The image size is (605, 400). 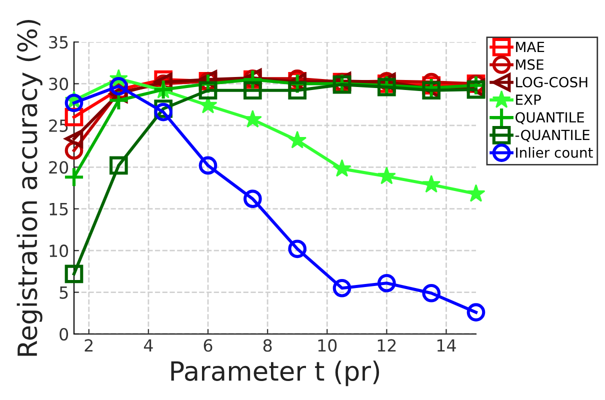 I want to click on legend-label: EXP, so click(x=528, y=99).